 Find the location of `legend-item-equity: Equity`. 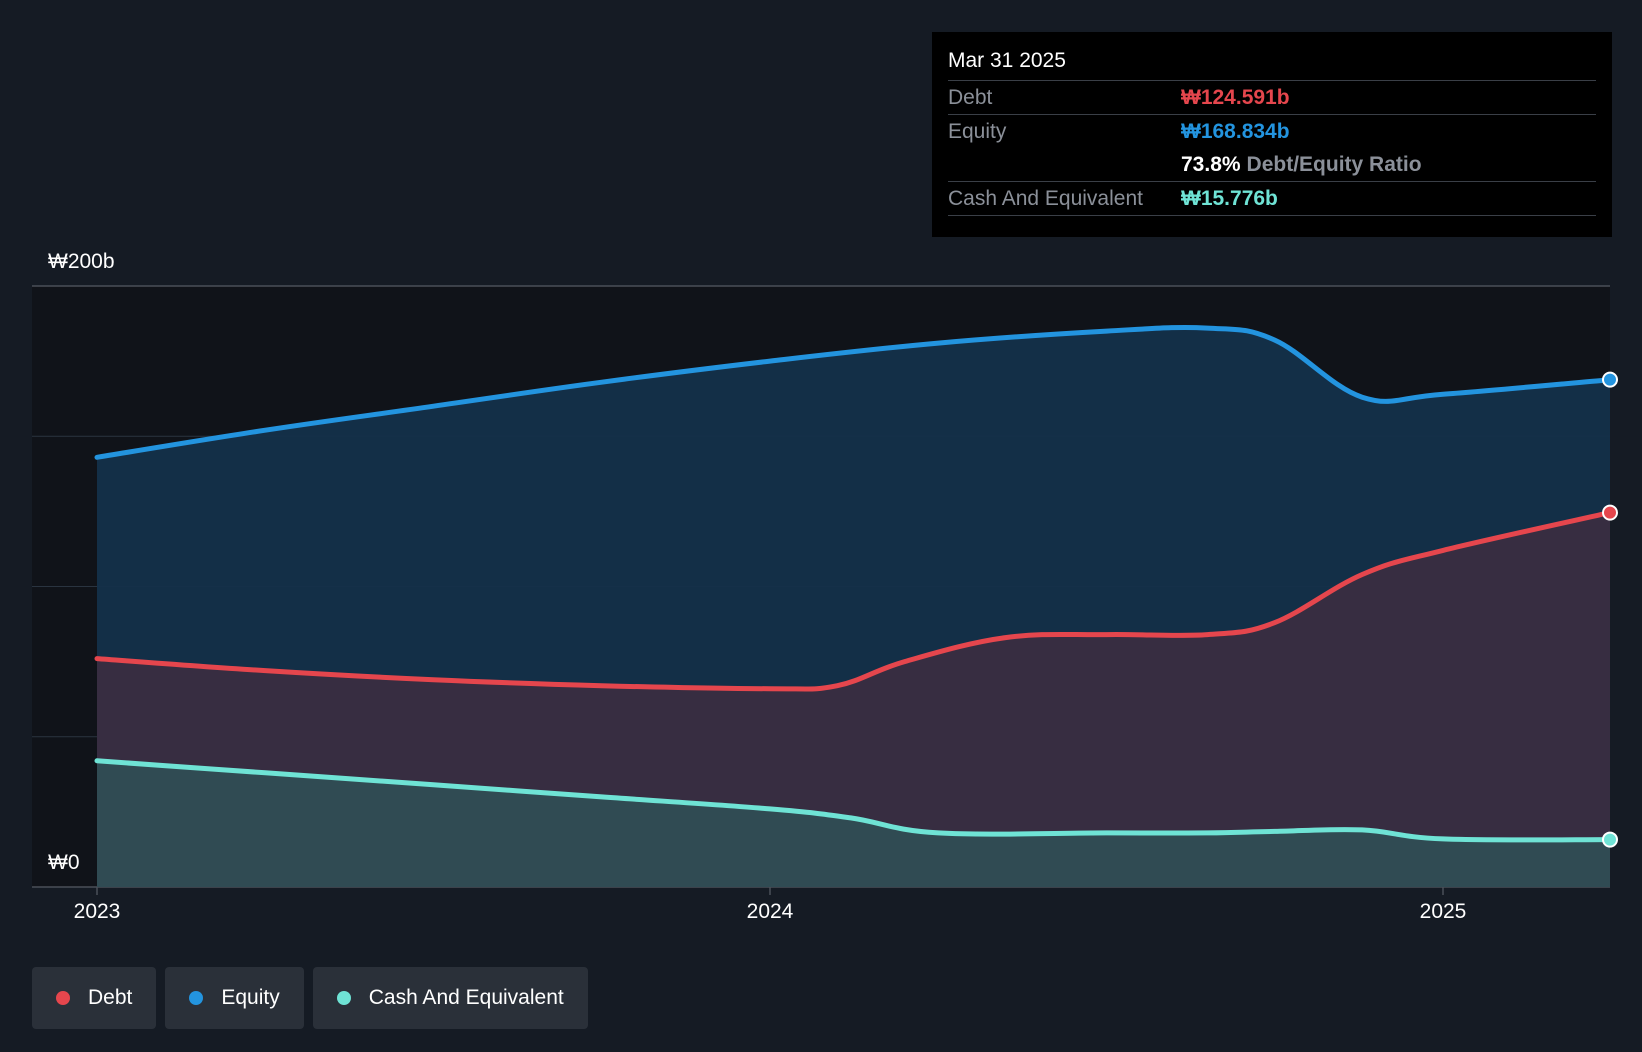

legend-item-equity: Equity is located at coordinates (234, 998).